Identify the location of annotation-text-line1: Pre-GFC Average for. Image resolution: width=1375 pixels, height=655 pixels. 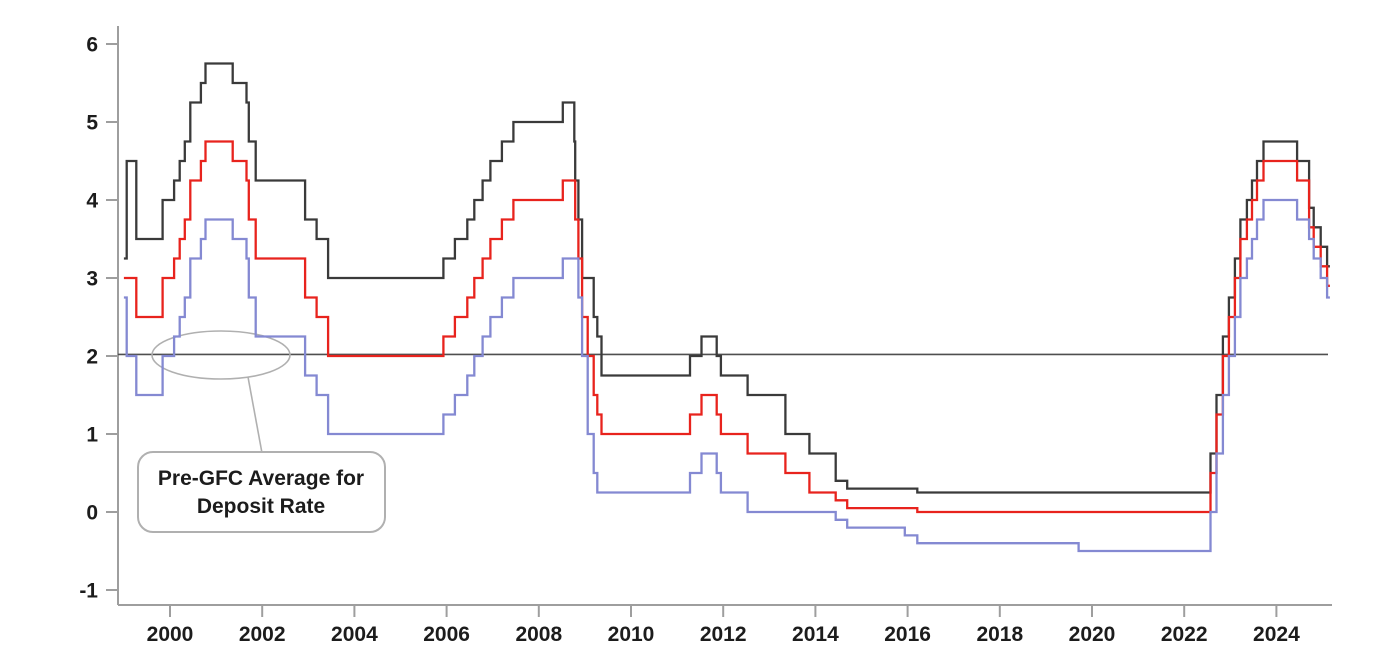
(261, 478).